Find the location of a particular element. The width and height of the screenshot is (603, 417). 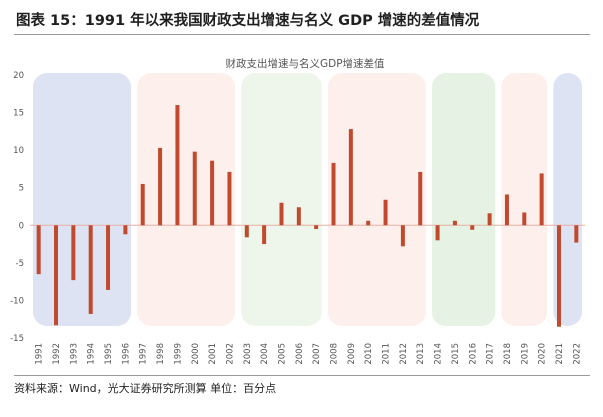

x-tick-label: 2021 is located at coordinates (560, 354).